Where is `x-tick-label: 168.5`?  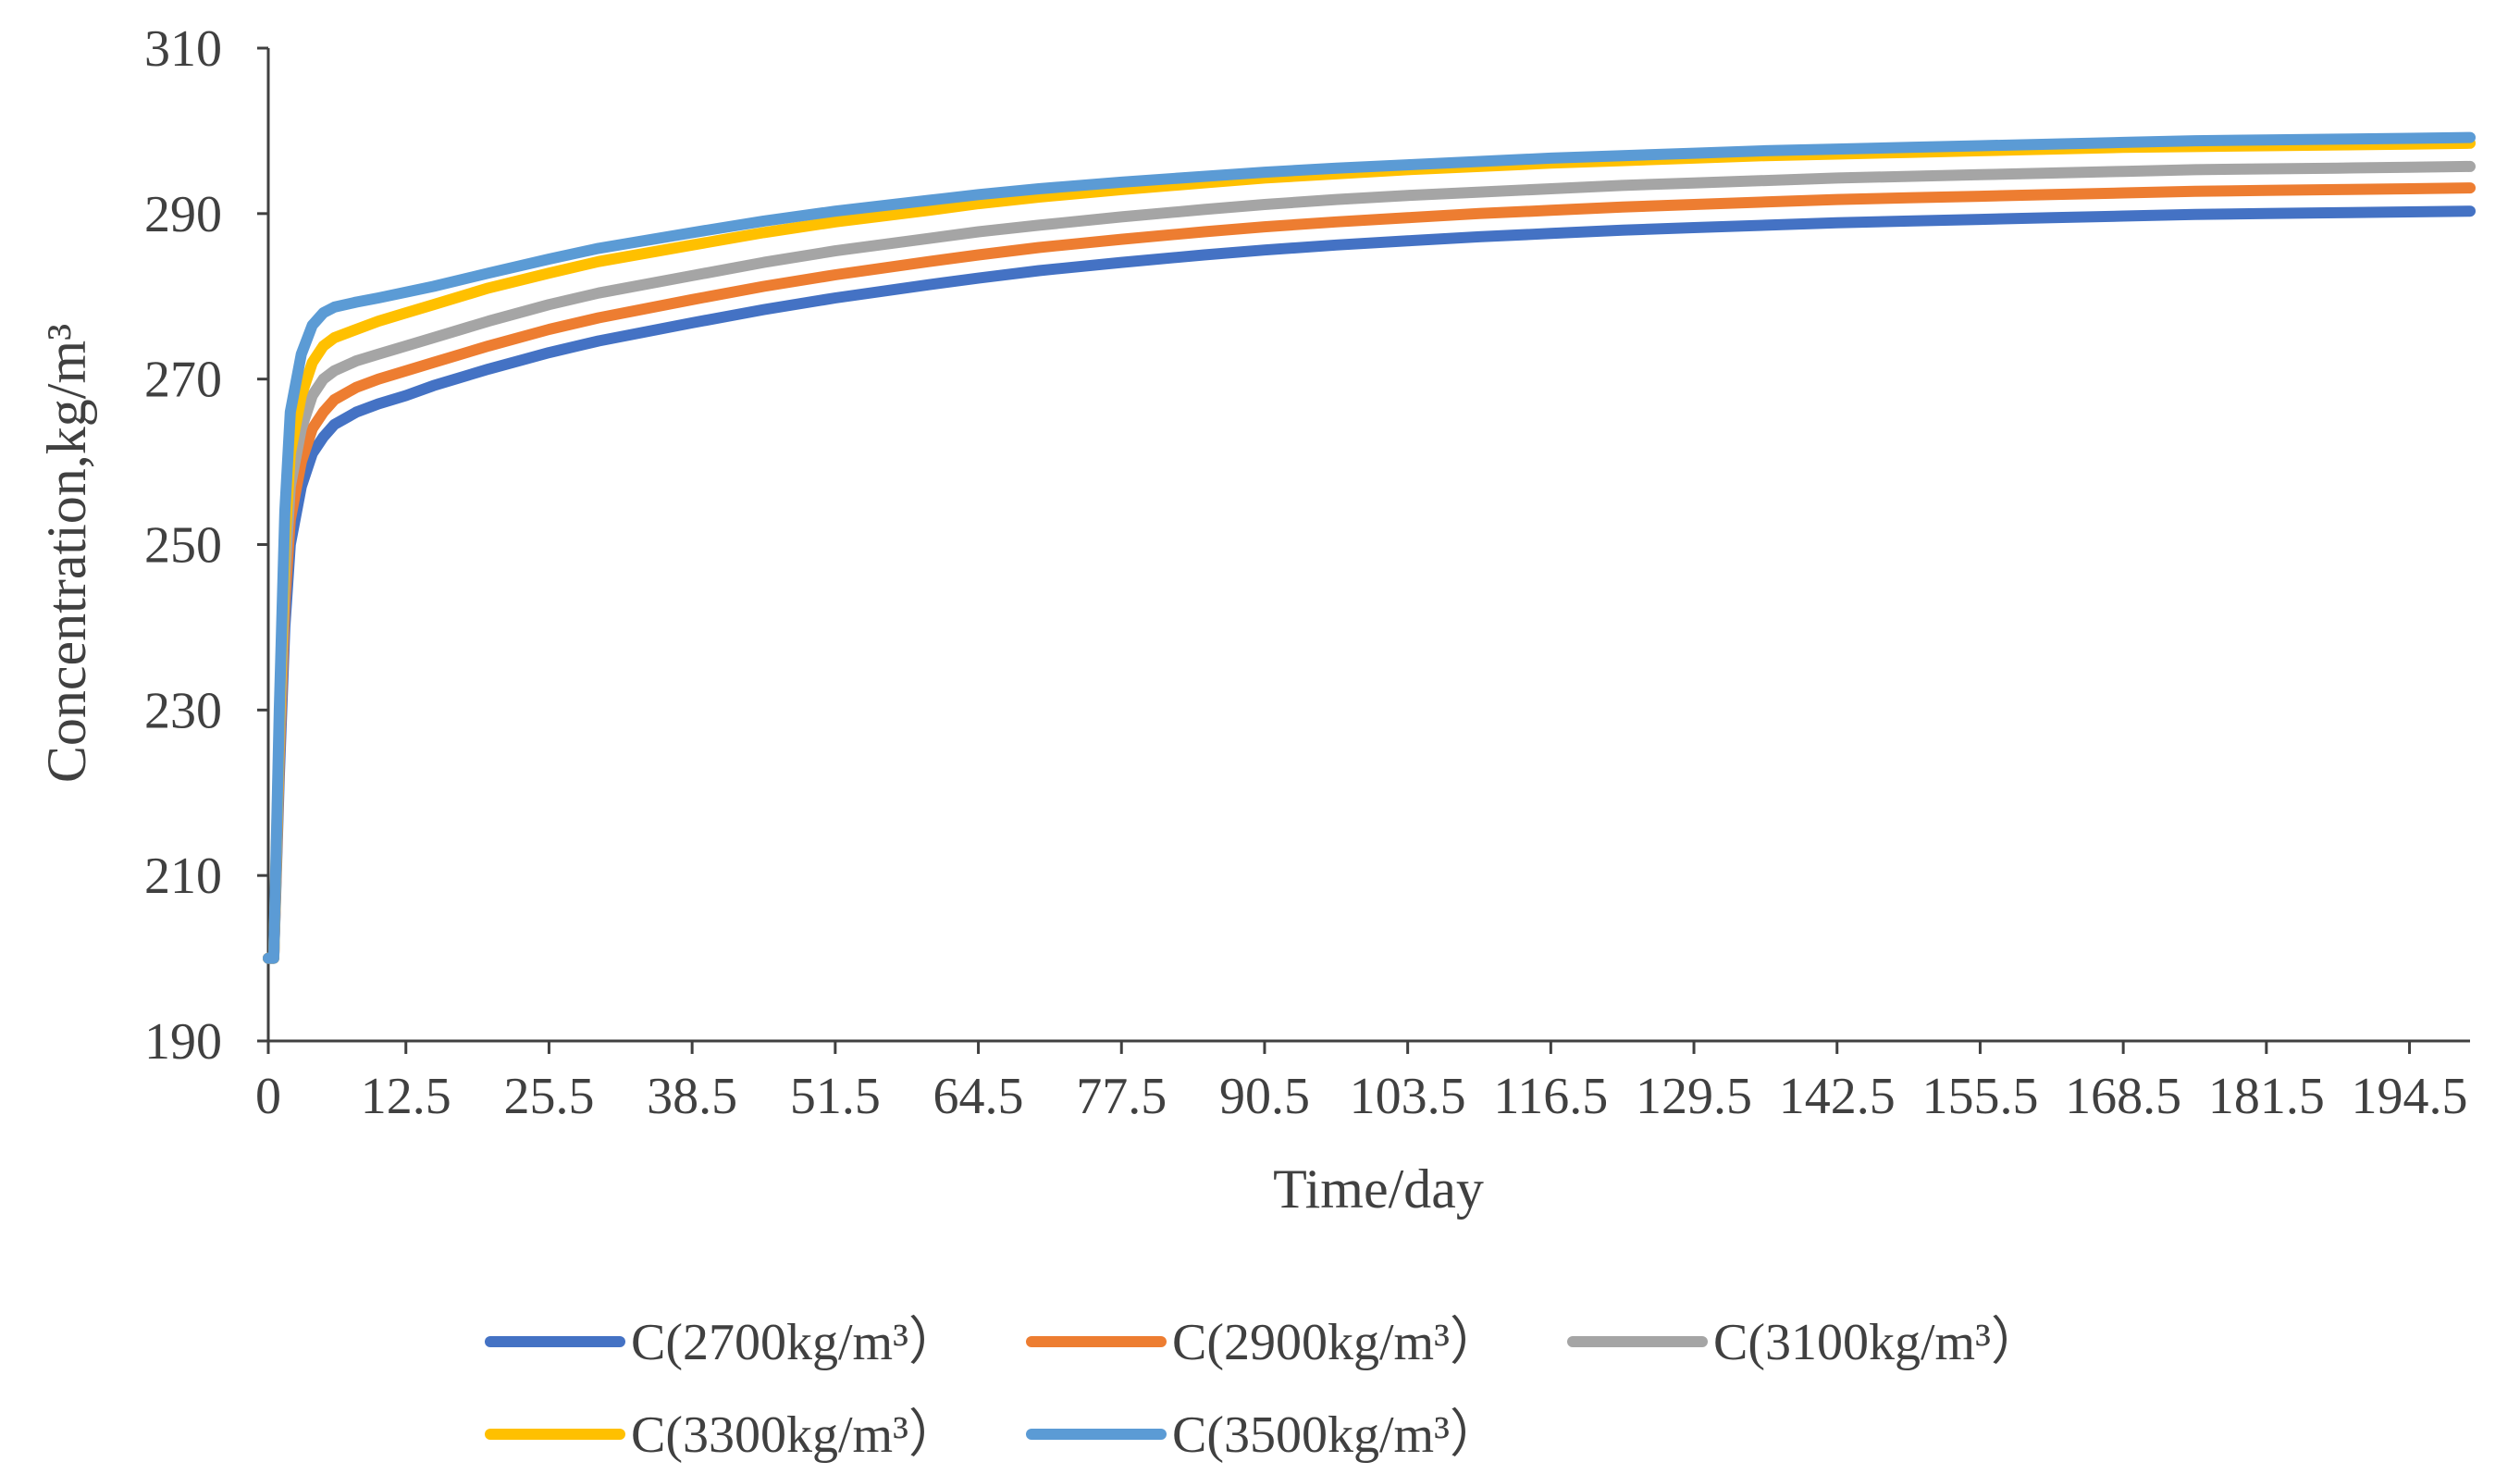
x-tick-label: 168.5 is located at coordinates (2123, 1096).